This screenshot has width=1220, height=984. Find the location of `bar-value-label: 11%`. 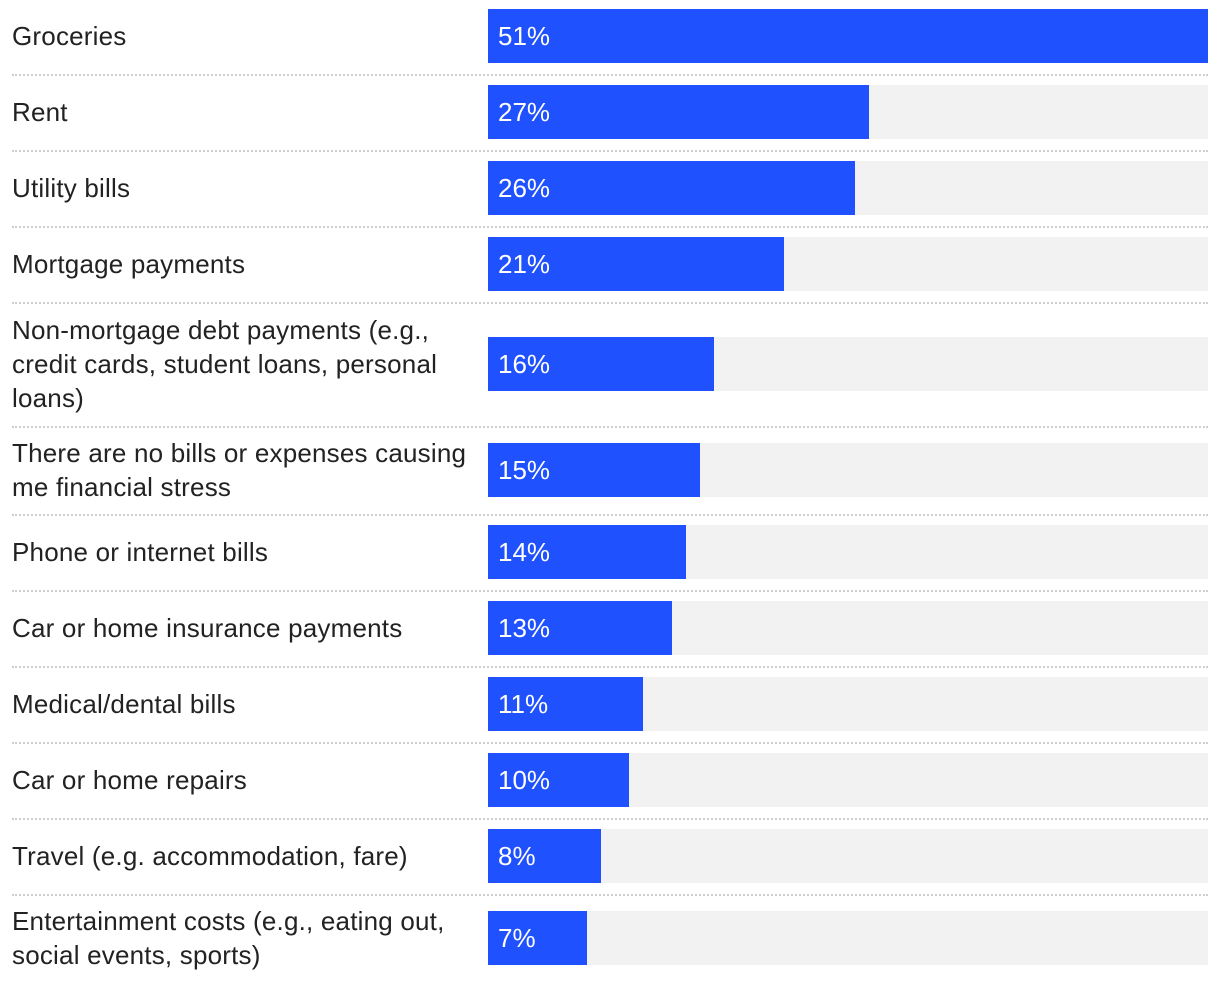

bar-value-label: 11% is located at coordinates (523, 704).